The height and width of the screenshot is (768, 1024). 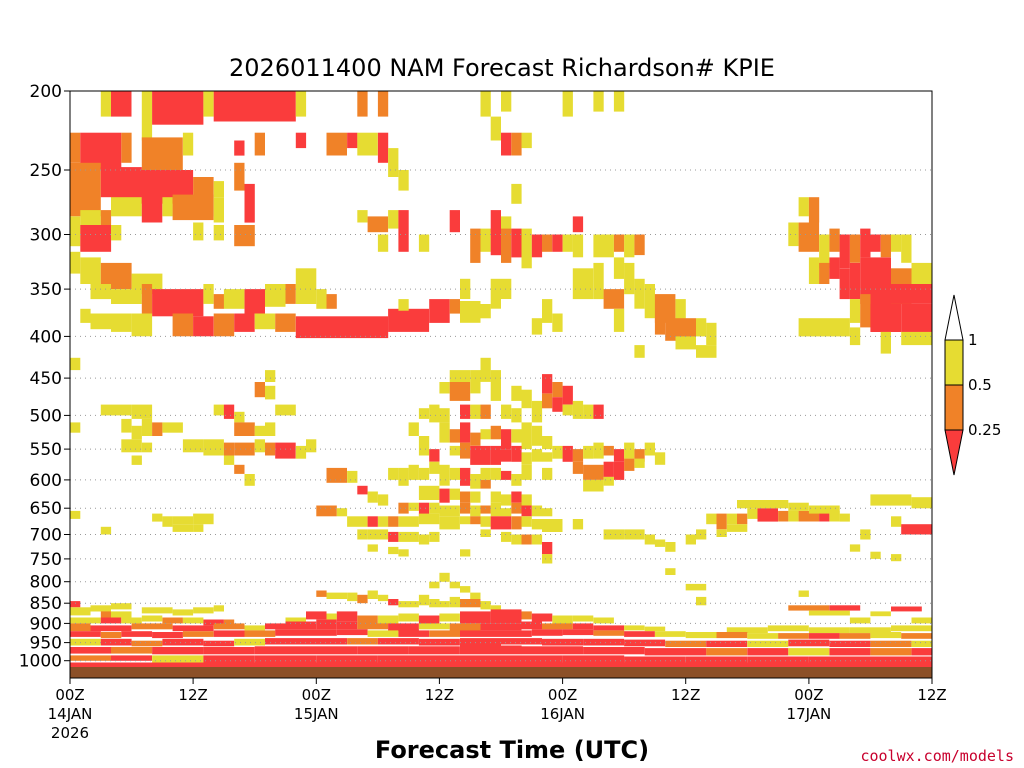 What do you see at coordinates (931, 695) in the screenshot?
I see `xtick-label-7: 12Z` at bounding box center [931, 695].